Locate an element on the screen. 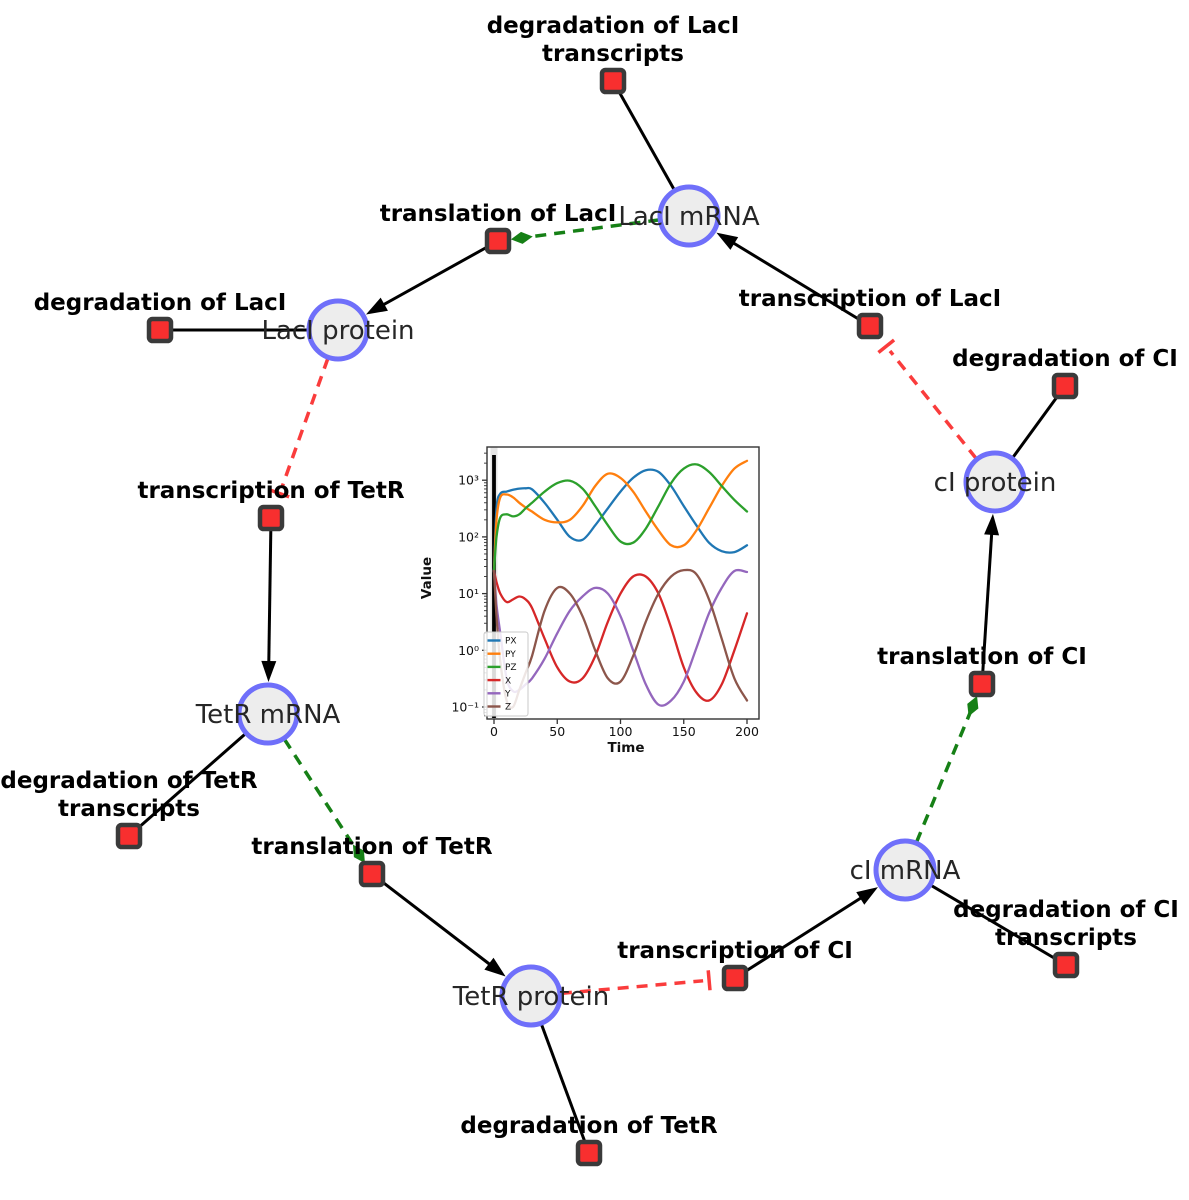 This screenshot has width=1189, height=1200. reaction-label-transcription-tetr: transcription of TetR is located at coordinates (270, 491).